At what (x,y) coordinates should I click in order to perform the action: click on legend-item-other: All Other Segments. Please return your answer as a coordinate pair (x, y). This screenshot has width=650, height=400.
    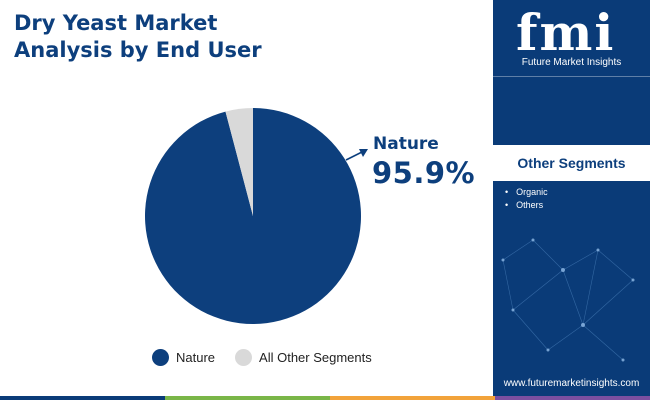
    Looking at the image, I should click on (303, 357).